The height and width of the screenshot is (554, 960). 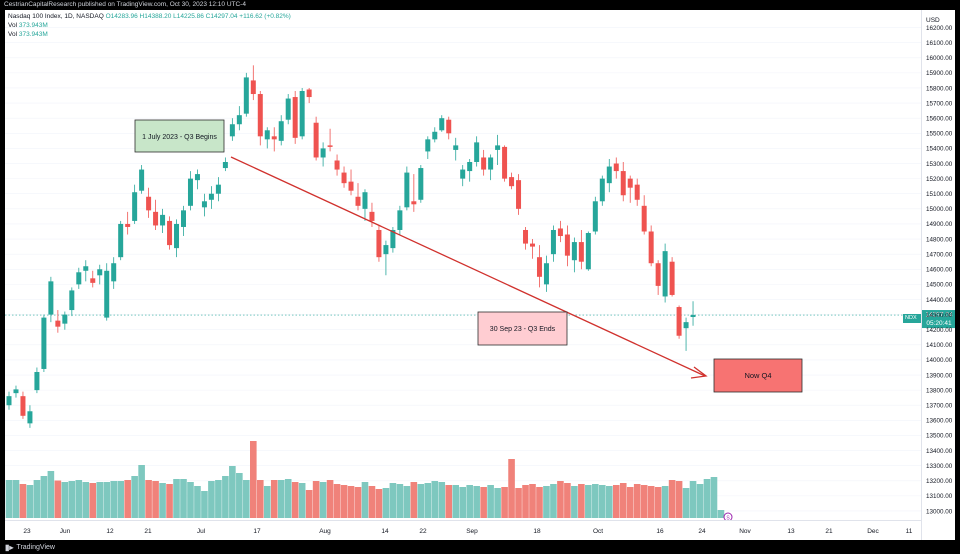 I want to click on countdown-value: 05:20:41, so click(x=939, y=323).